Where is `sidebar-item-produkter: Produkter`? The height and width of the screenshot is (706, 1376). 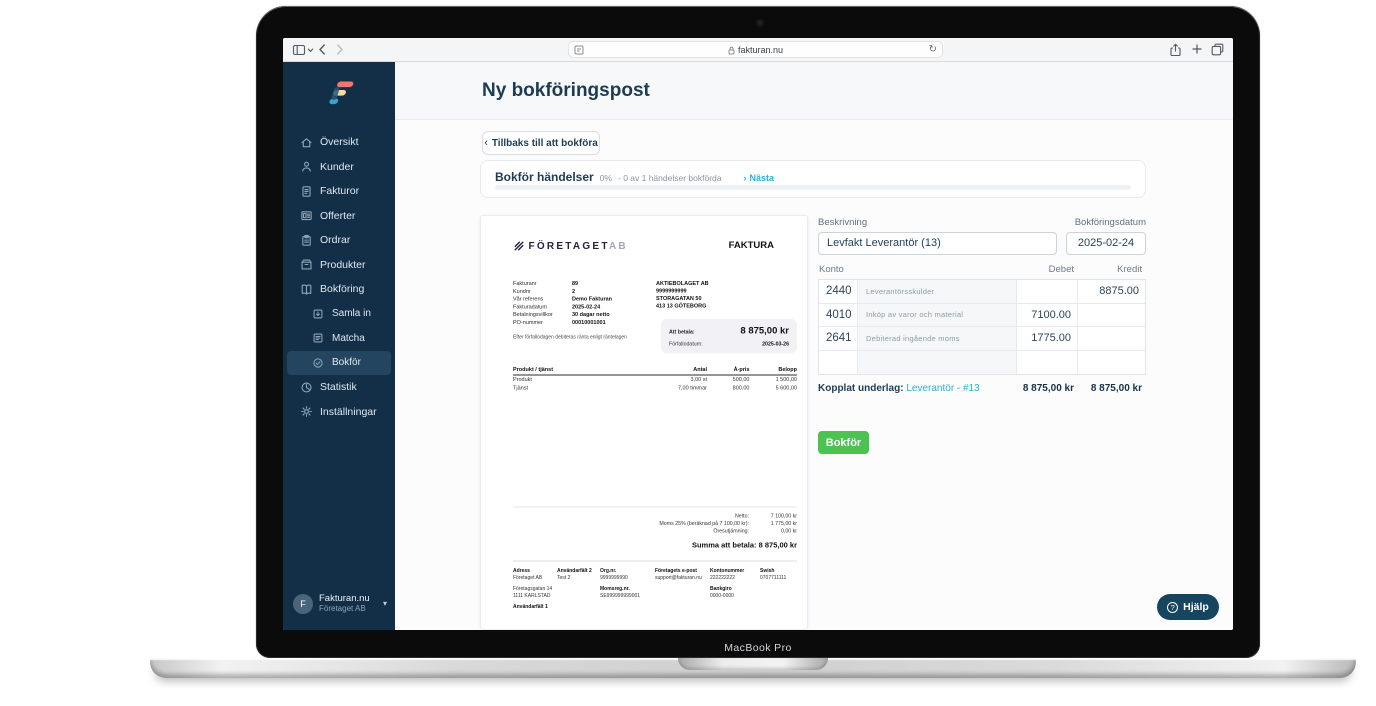 sidebar-item-produkter: Produkter is located at coordinates (339, 265).